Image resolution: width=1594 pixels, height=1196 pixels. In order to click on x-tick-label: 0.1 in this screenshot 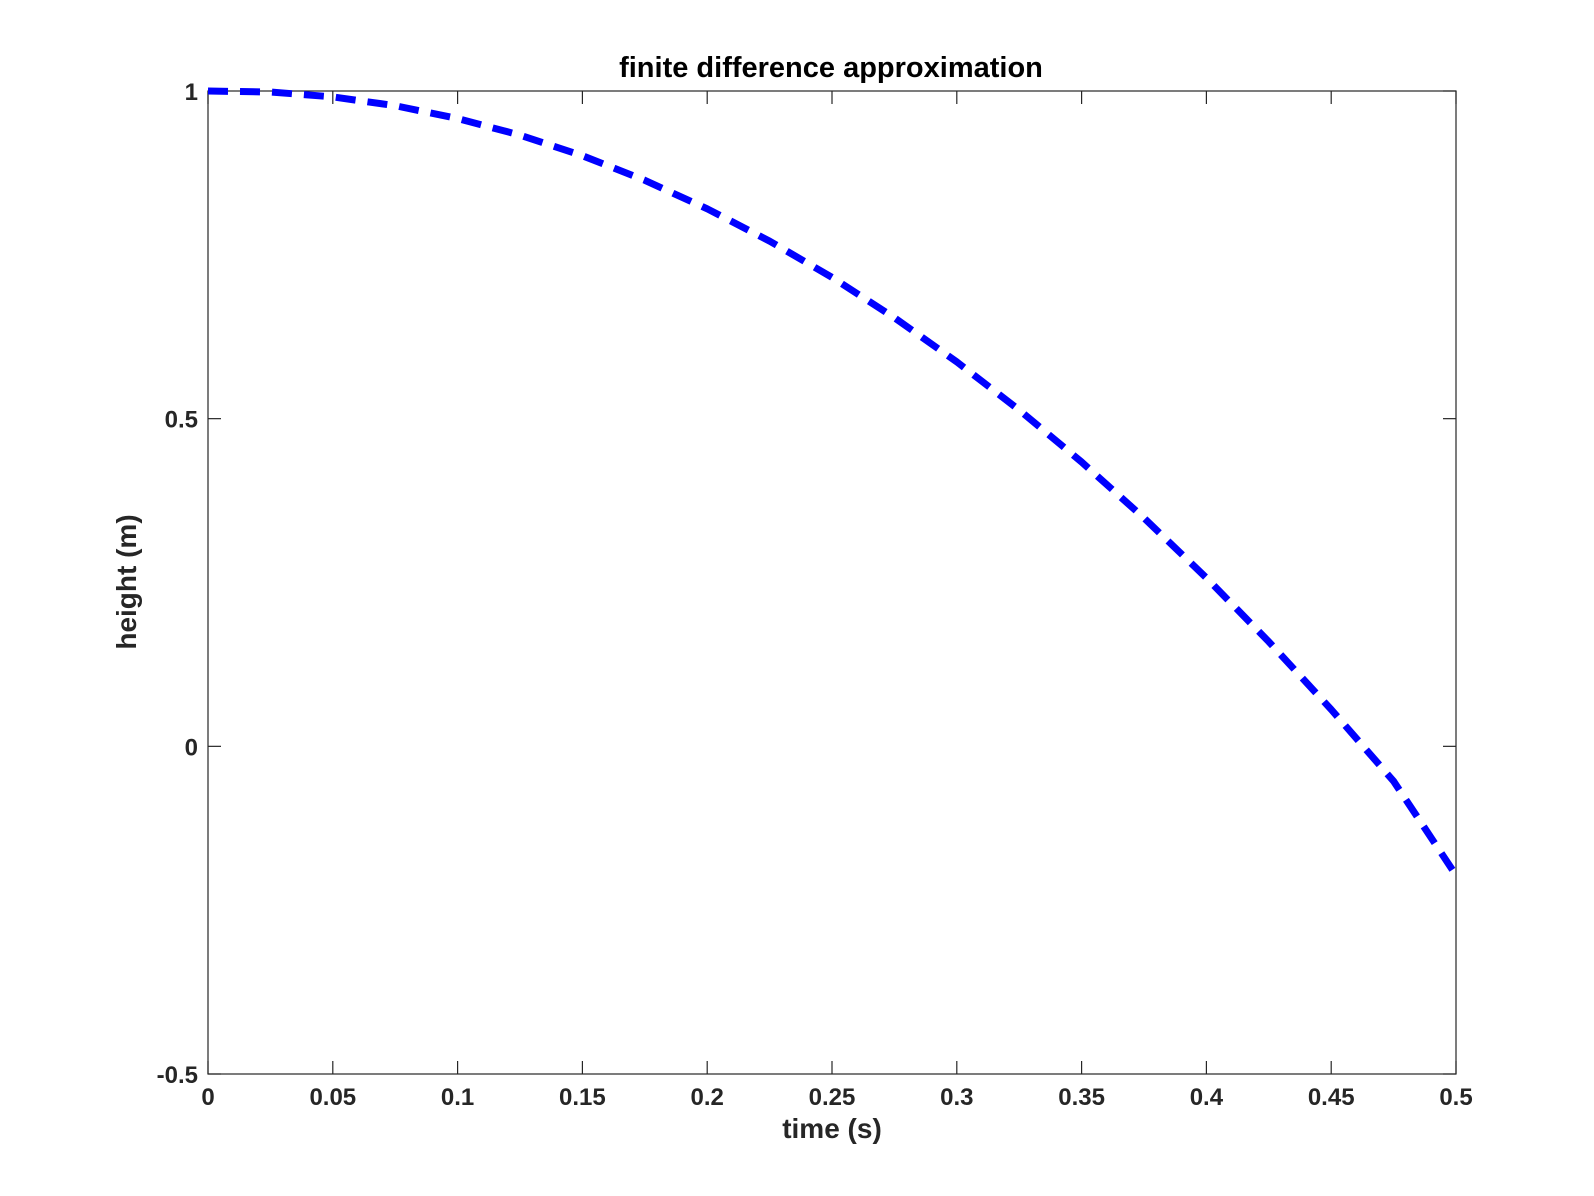, I will do `click(457, 1097)`.